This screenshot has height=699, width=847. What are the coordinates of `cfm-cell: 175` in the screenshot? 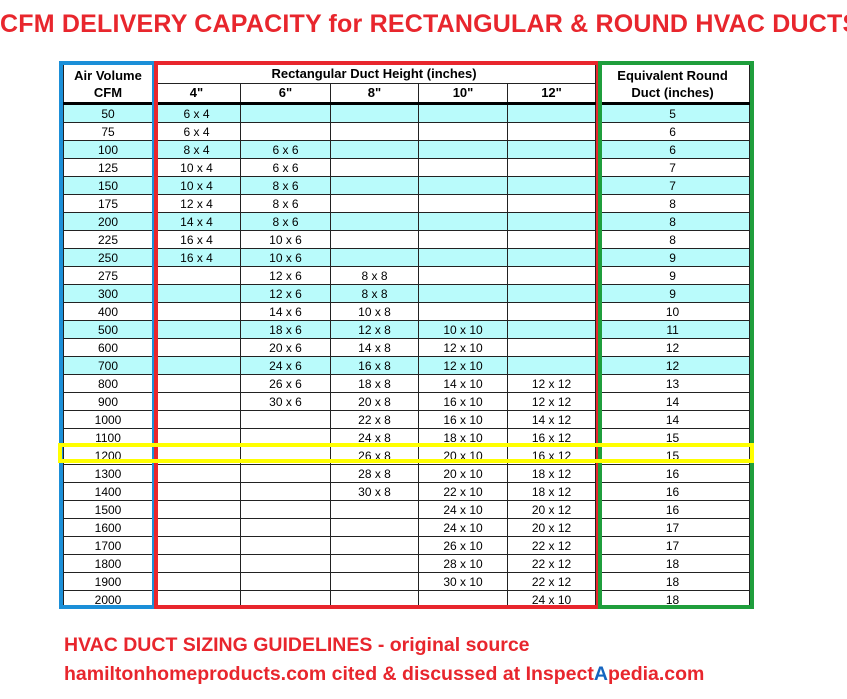 It's located at (108, 203).